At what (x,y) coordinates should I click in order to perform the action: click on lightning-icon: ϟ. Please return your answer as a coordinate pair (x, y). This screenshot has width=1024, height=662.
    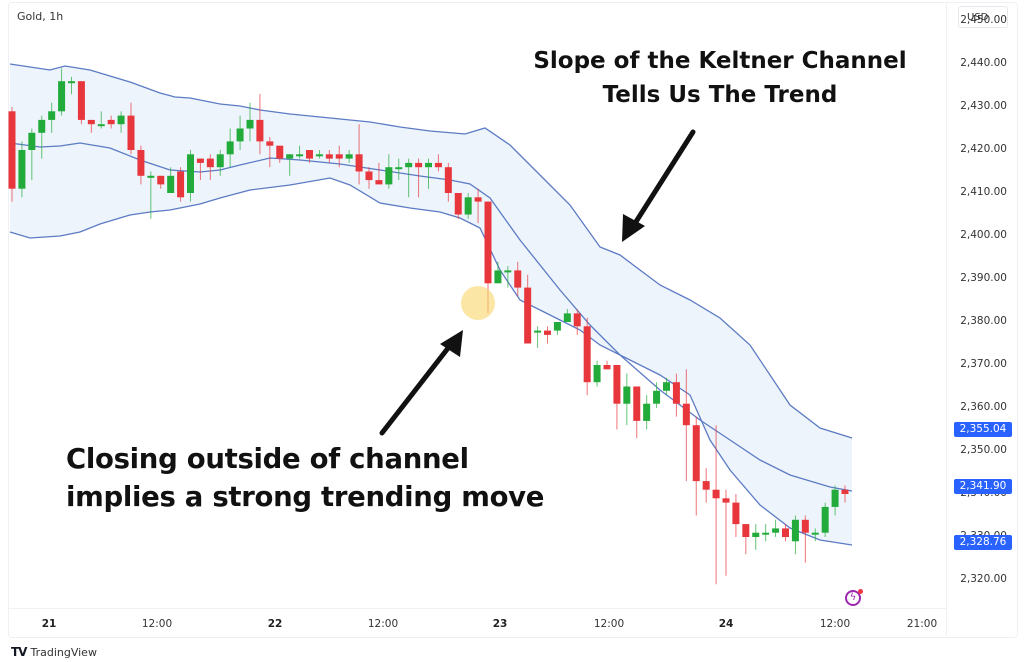
    Looking at the image, I should click on (853, 598).